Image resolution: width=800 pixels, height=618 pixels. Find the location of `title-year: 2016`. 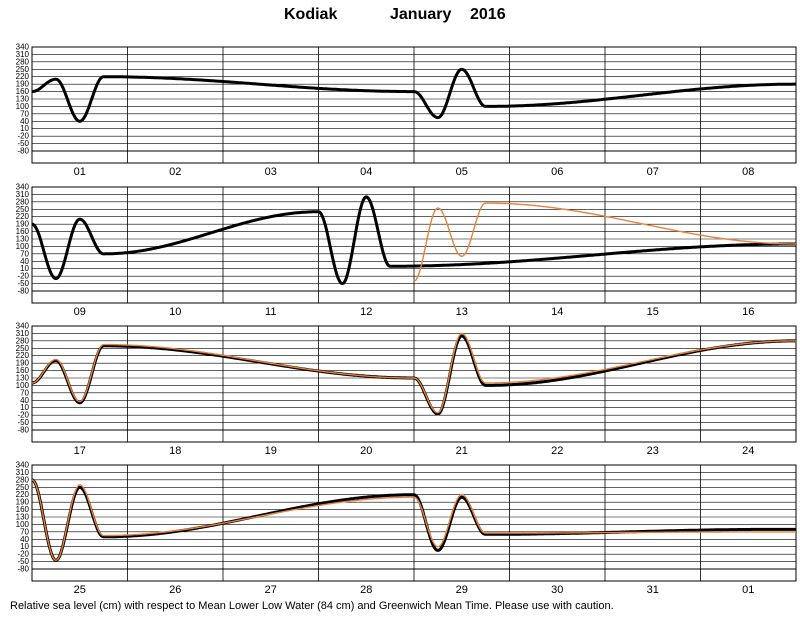

title-year: 2016 is located at coordinates (488, 14).